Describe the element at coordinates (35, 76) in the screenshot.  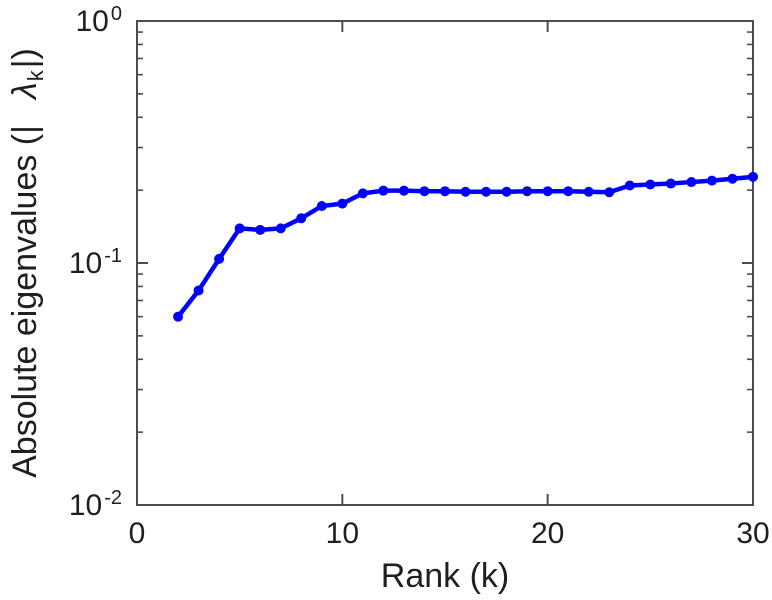
I see `lambda-subscript: k` at that location.